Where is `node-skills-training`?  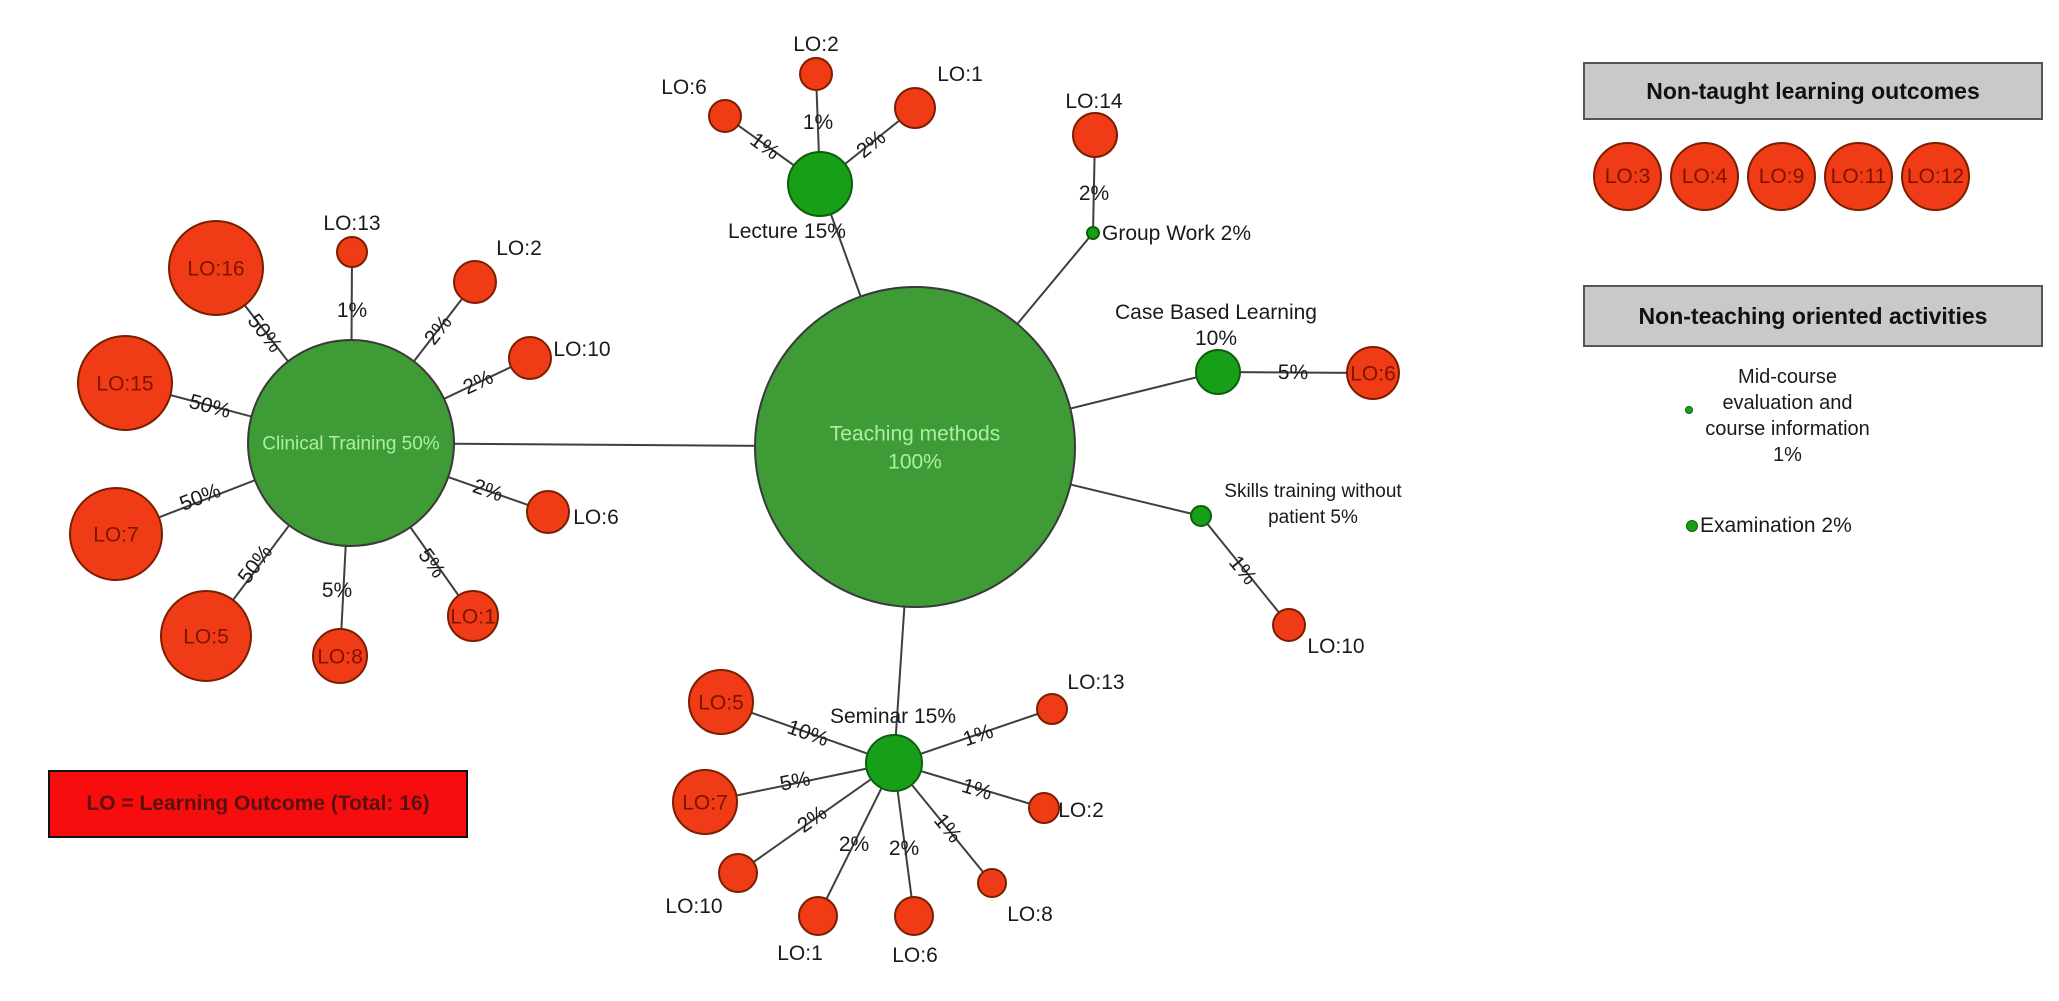 node-skills-training is located at coordinates (1201, 516).